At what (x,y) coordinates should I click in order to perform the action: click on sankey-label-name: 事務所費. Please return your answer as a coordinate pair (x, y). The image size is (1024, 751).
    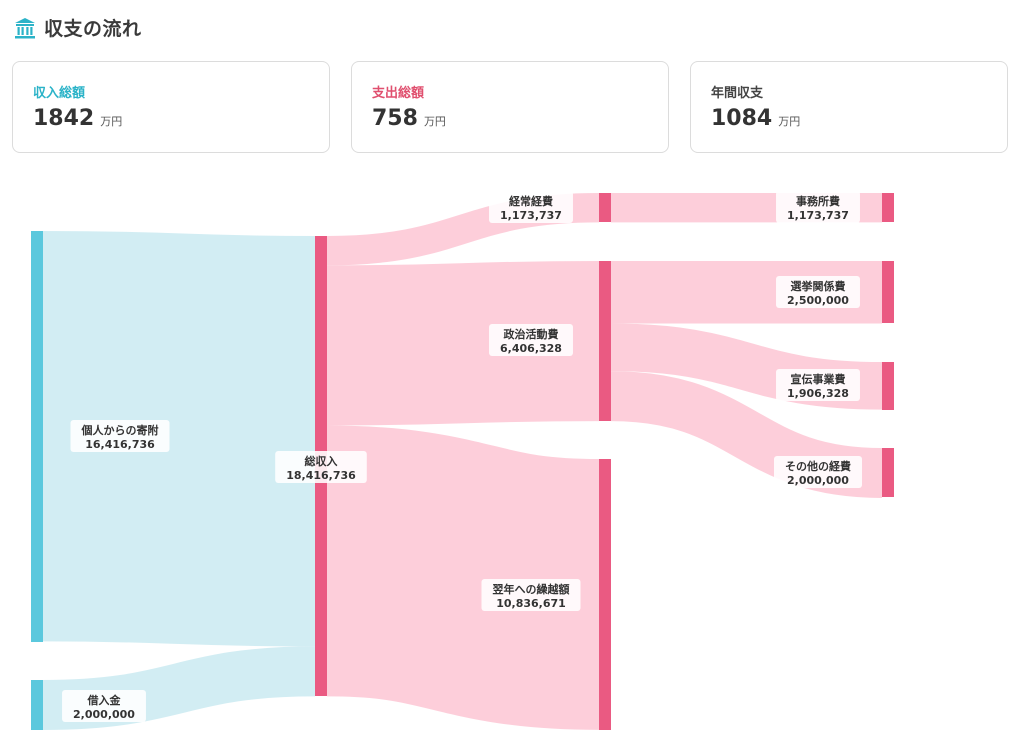
    Looking at the image, I should click on (818, 201).